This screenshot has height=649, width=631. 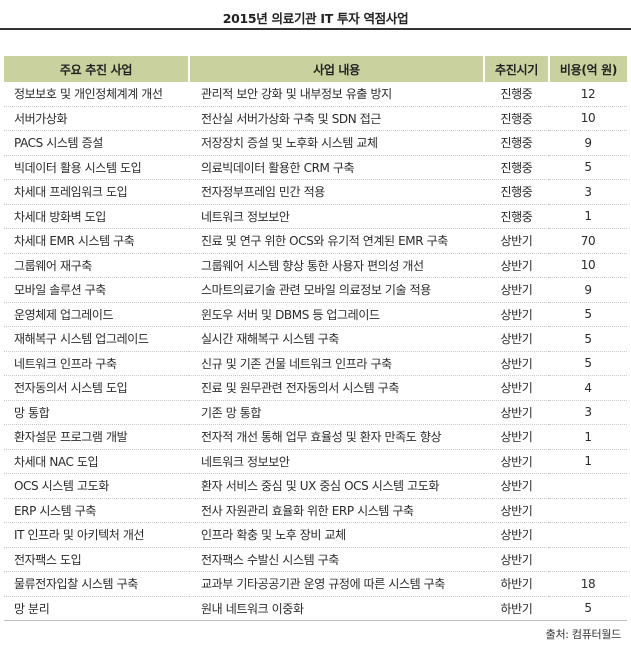 What do you see at coordinates (71, 388) in the screenshot?
I see `cell-project: 전자동의서 시스템 도입` at bounding box center [71, 388].